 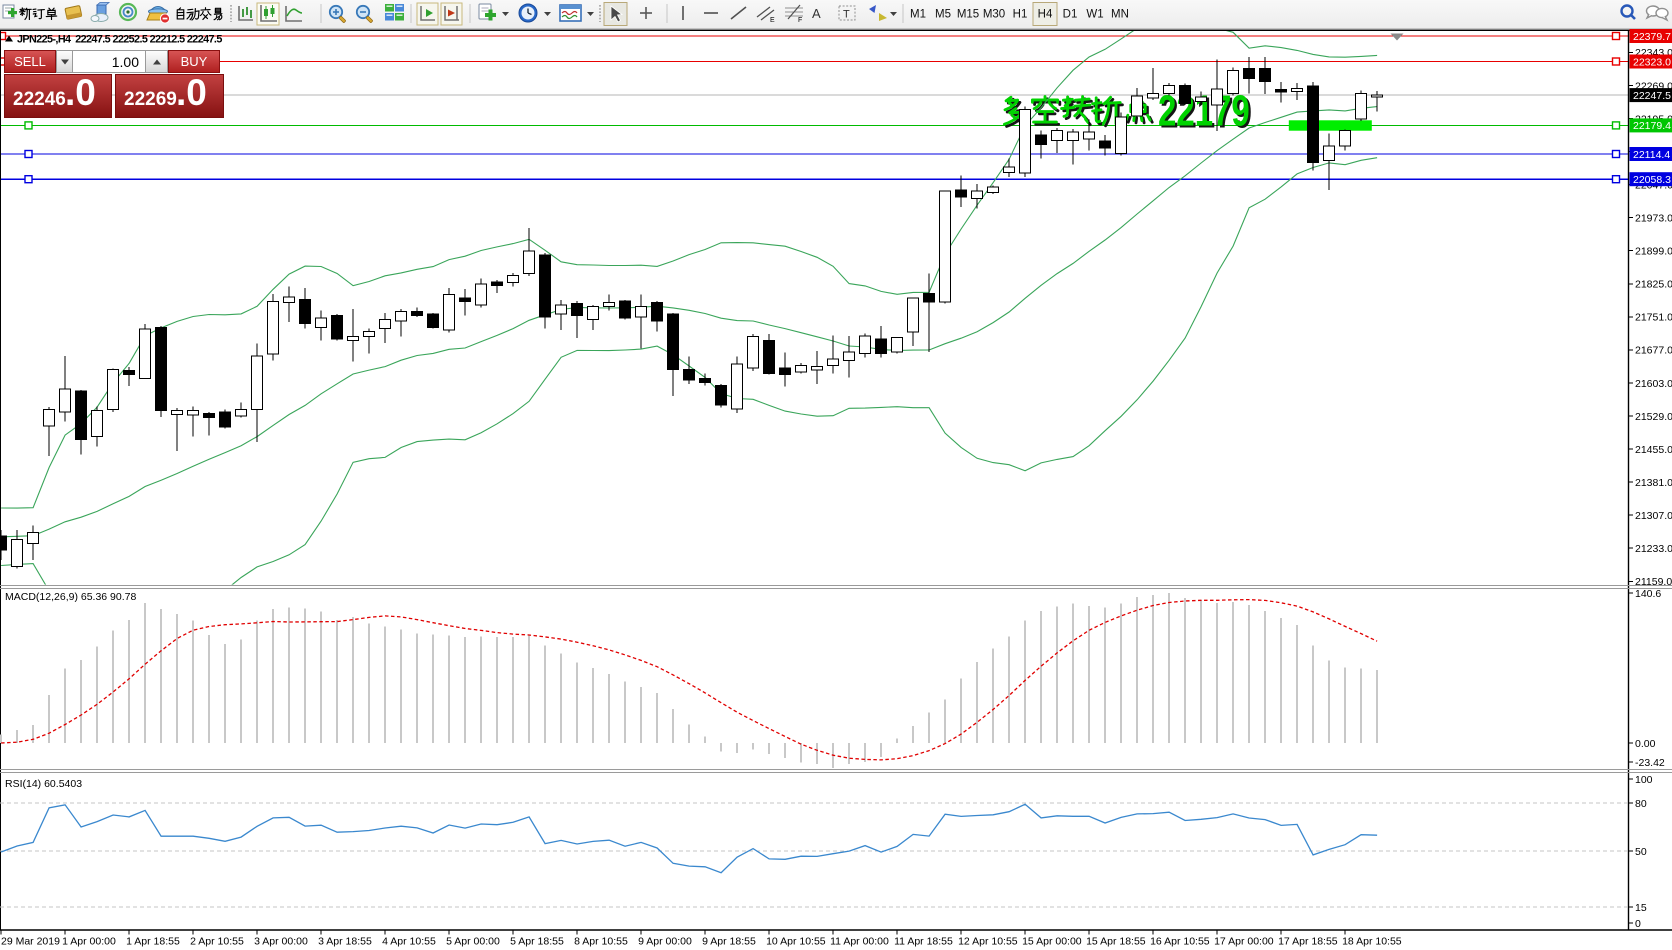 I want to click on svg-text: F, so click(x=800, y=20).